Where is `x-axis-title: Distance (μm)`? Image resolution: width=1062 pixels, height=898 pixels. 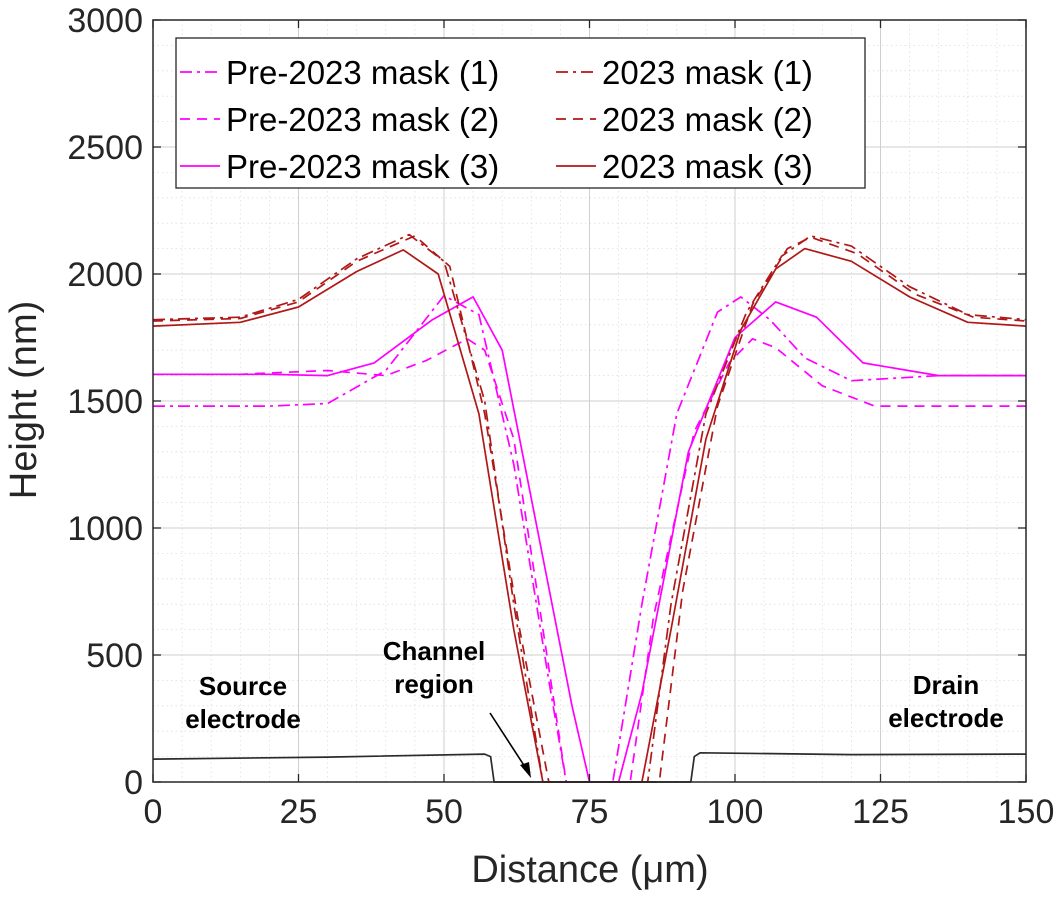
x-axis-title: Distance (μm) is located at coordinates (589, 870).